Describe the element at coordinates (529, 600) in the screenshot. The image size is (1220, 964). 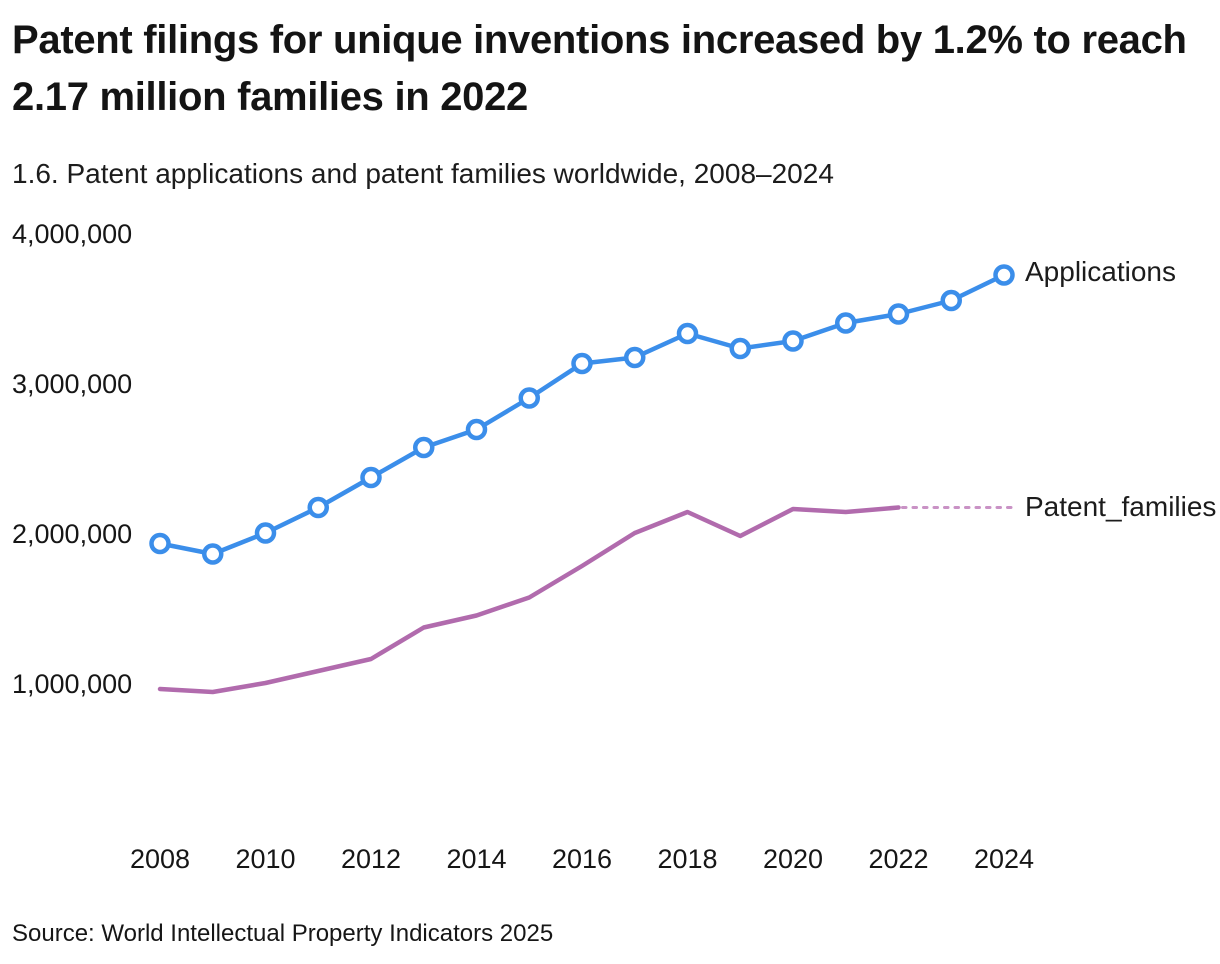
I see `series-line-patent_families` at that location.